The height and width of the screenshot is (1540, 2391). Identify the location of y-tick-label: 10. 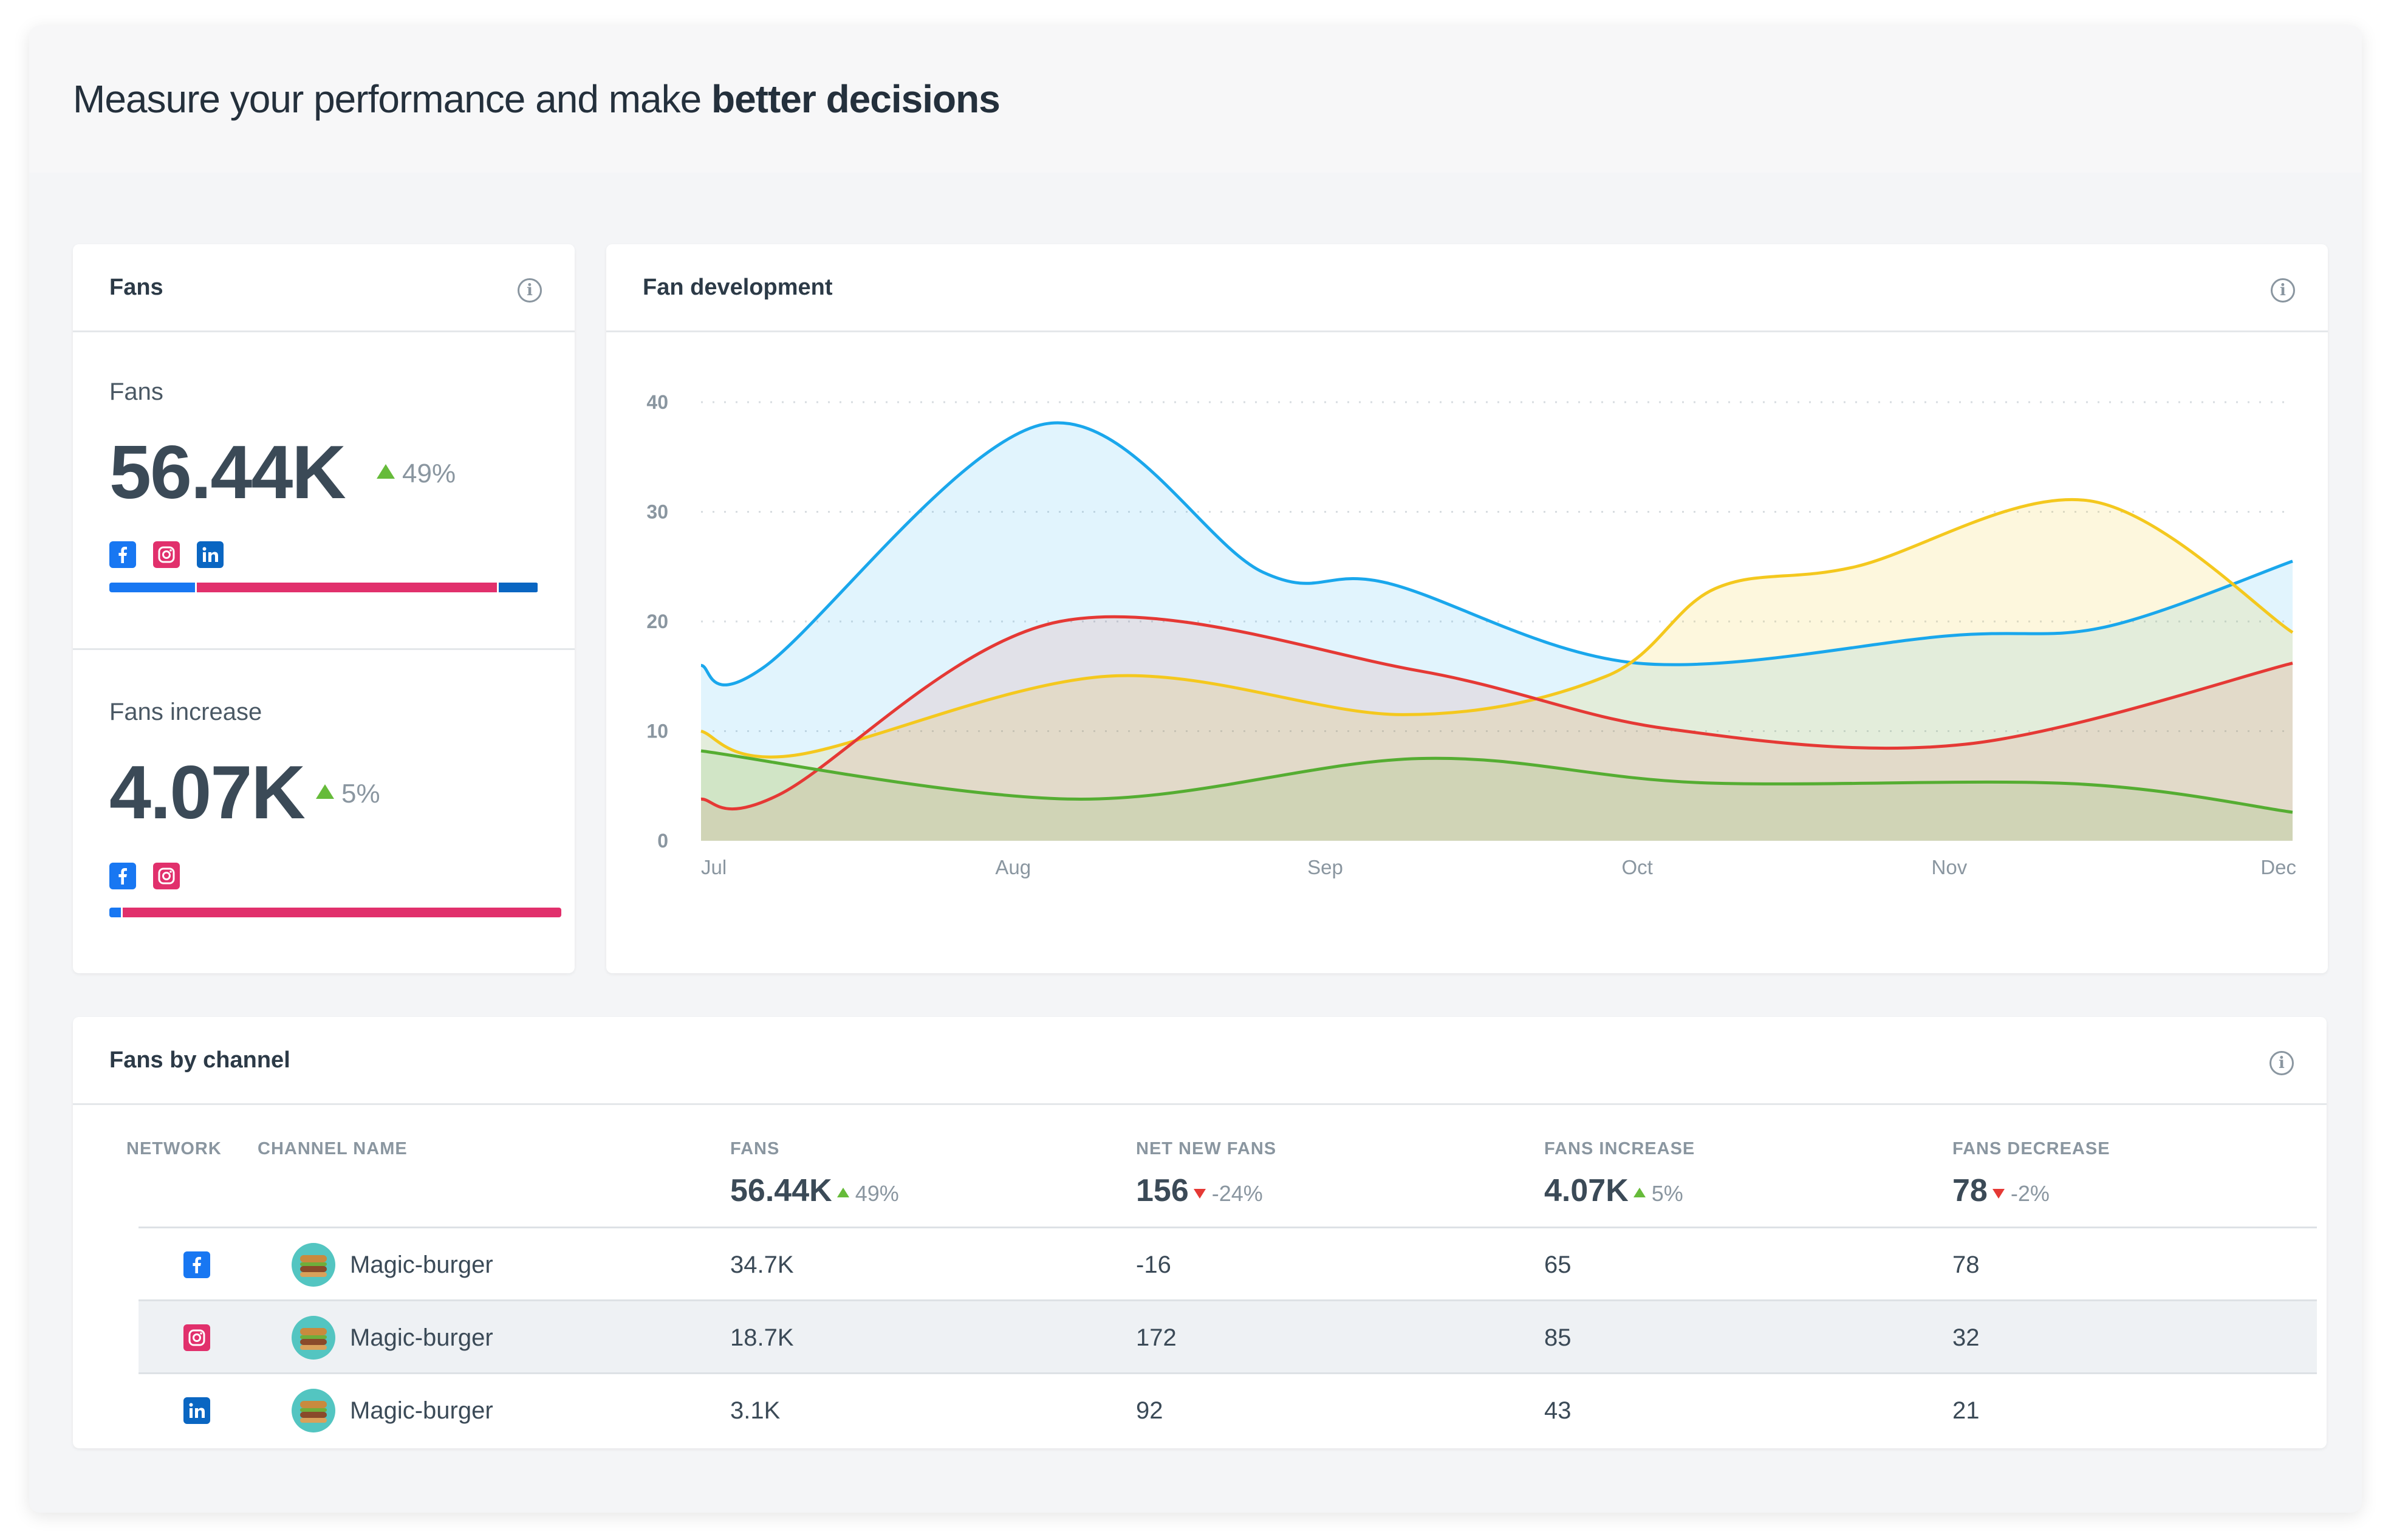
(657, 731).